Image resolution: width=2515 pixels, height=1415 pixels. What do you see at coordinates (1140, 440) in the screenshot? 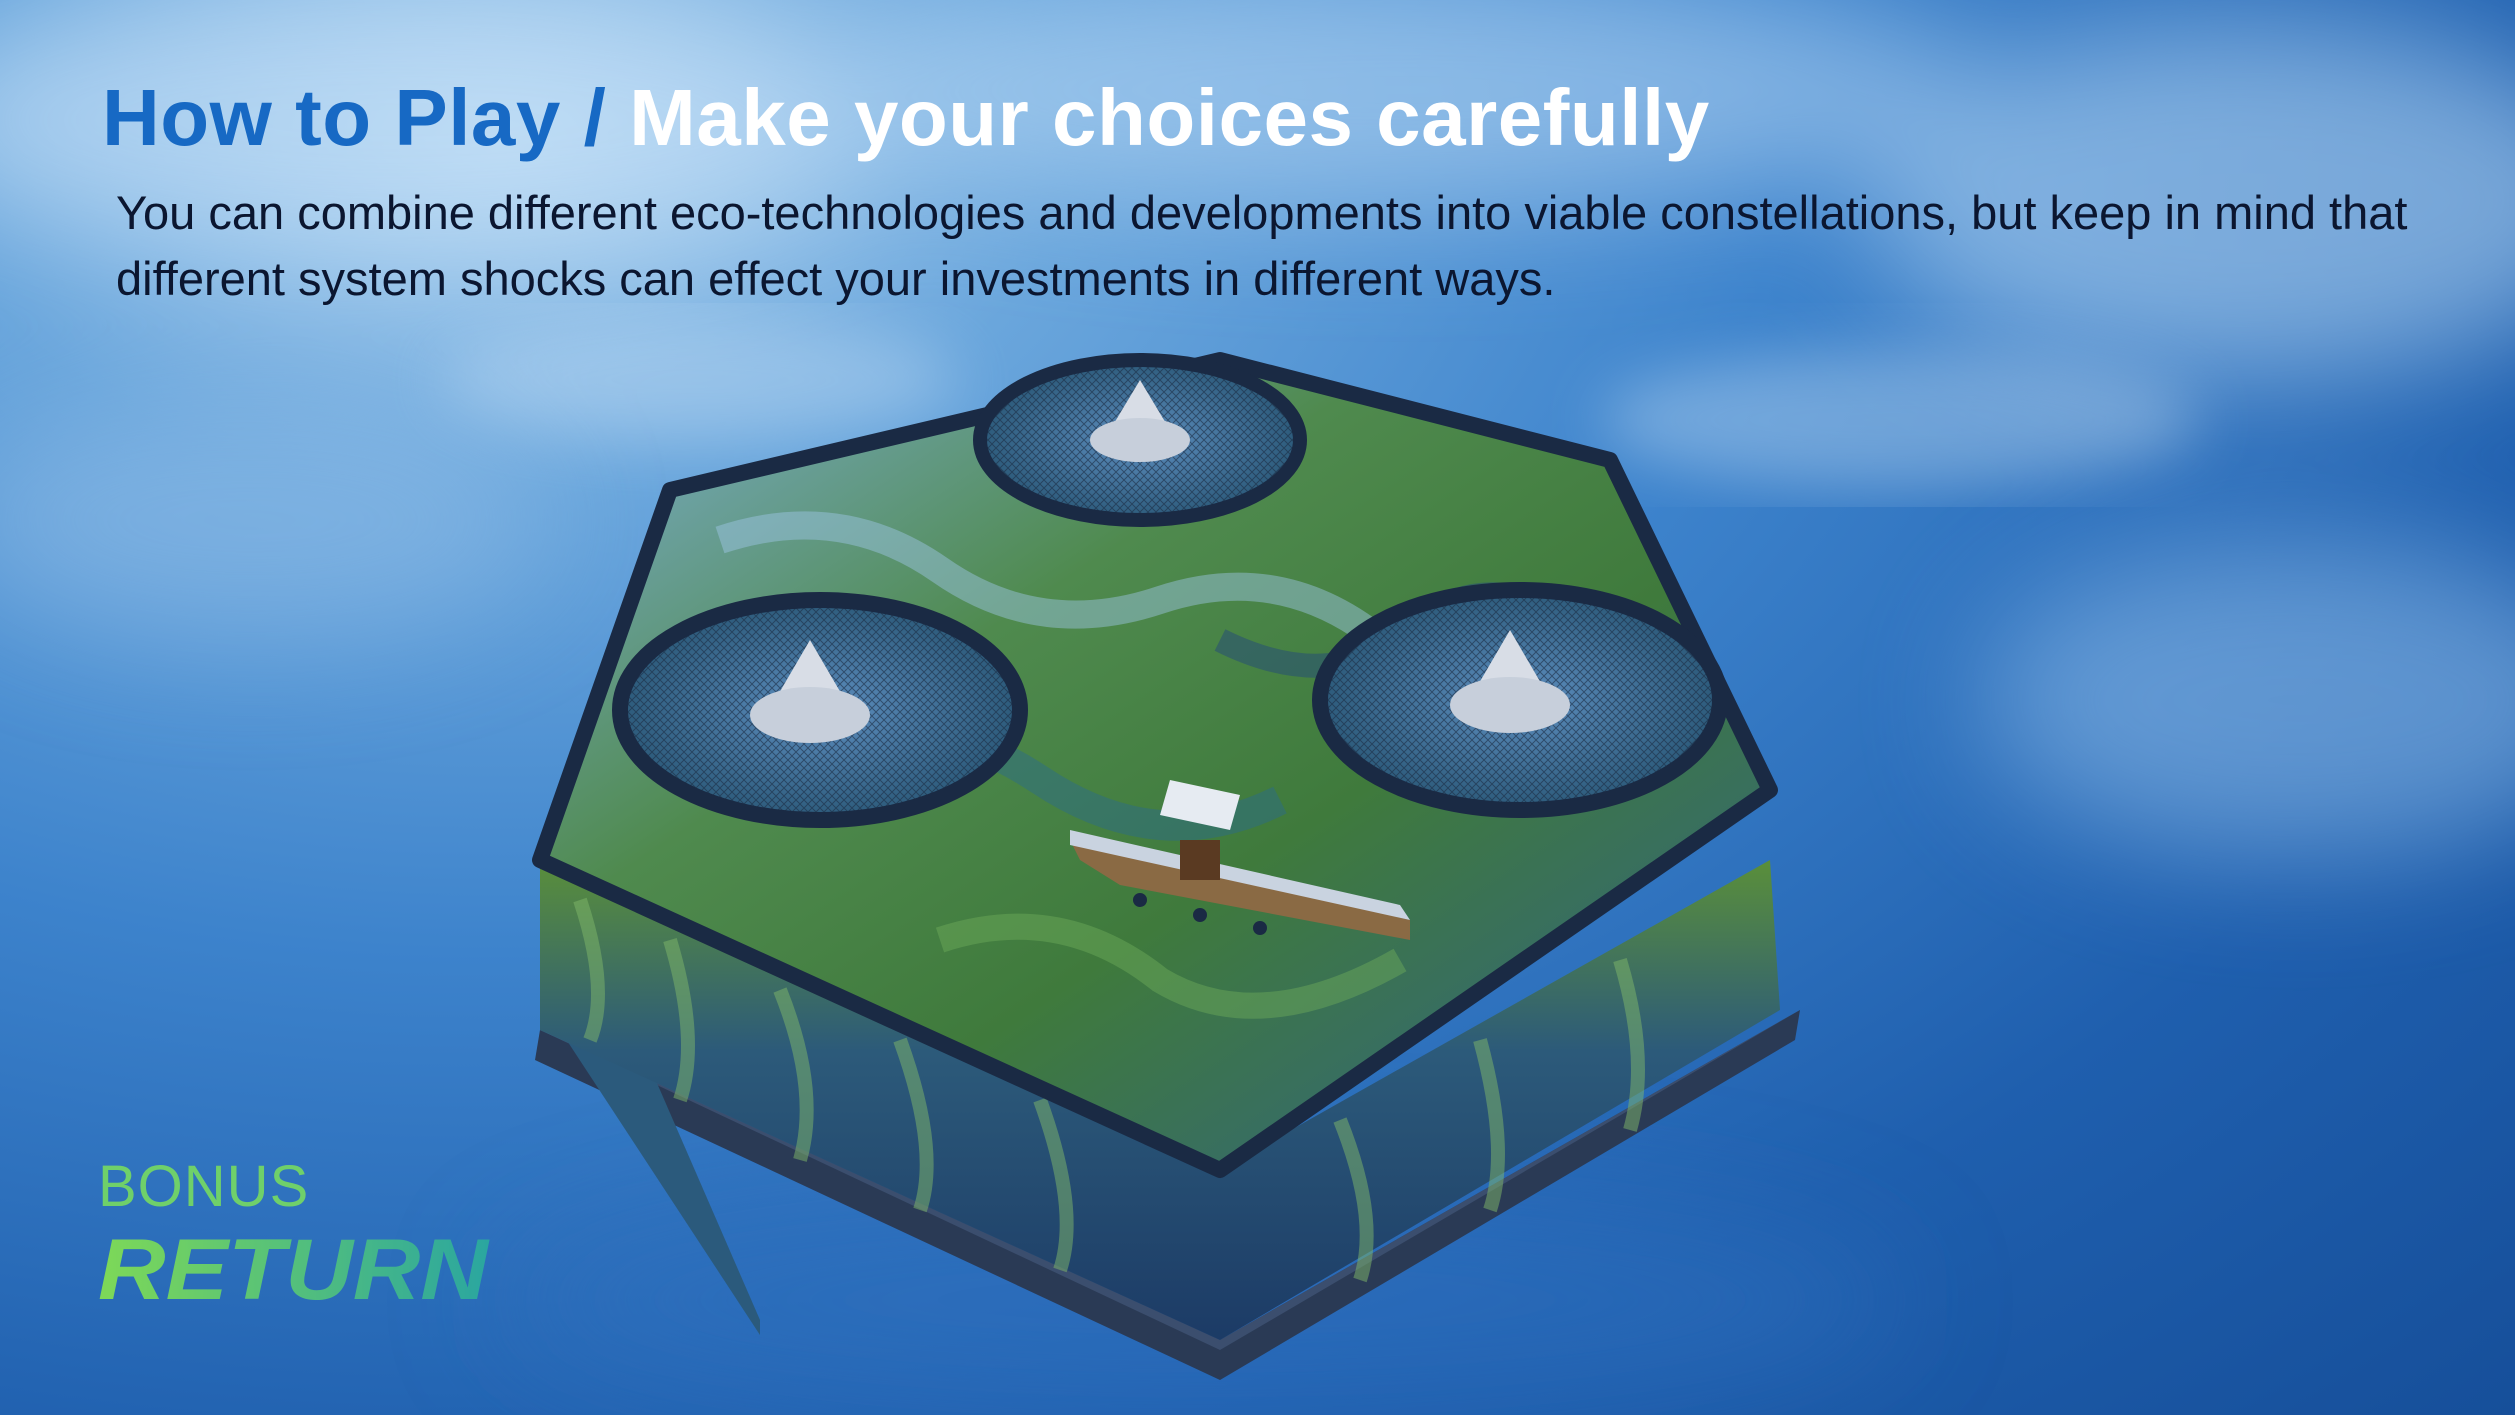
I see `fish-cage-top` at bounding box center [1140, 440].